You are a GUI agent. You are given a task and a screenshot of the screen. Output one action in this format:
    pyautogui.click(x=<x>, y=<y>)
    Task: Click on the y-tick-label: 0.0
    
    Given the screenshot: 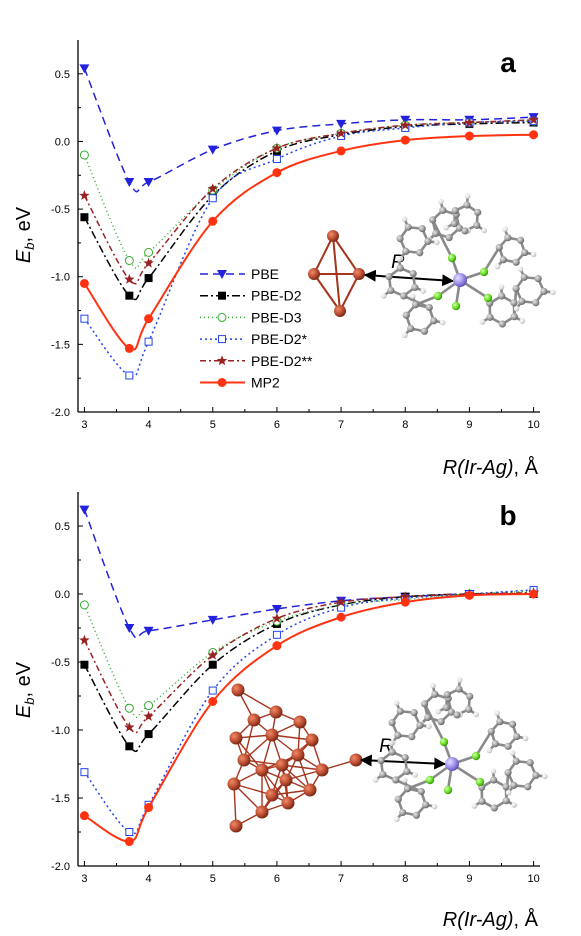 What is the action you would take?
    pyautogui.click(x=62, y=595)
    